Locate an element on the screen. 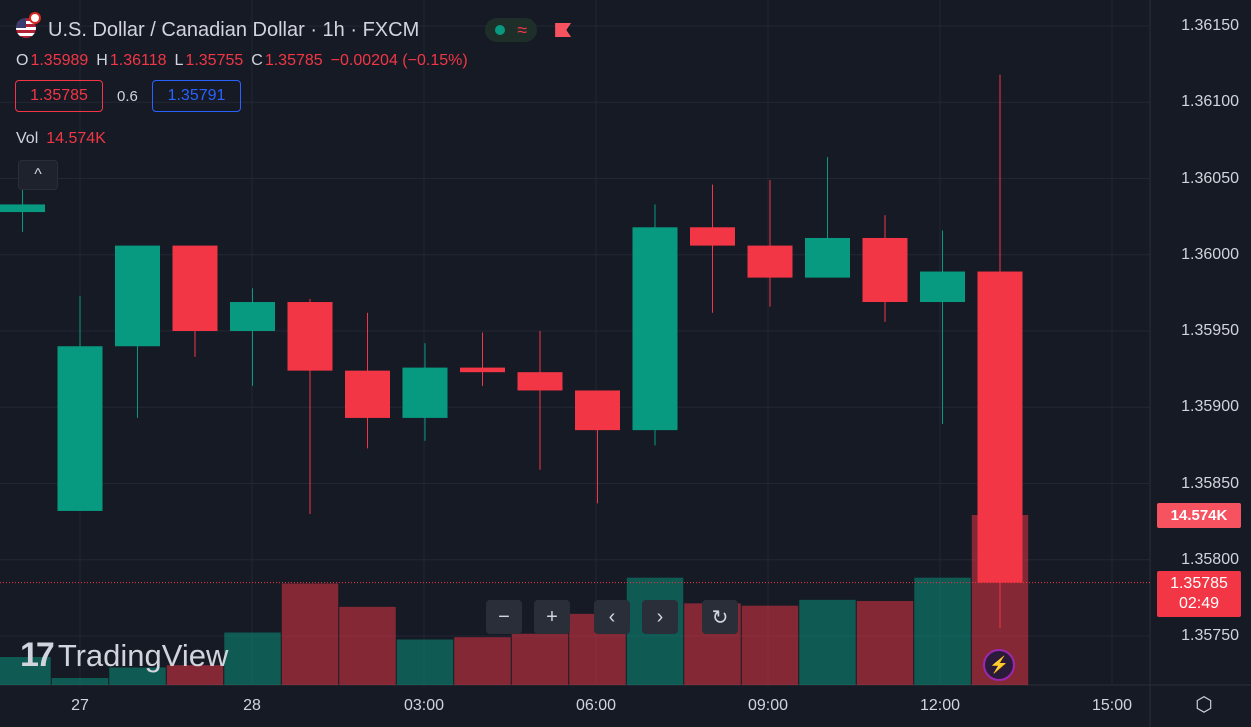 The image size is (1251, 727). sell-price-button: 1.35785 is located at coordinates (59, 96).